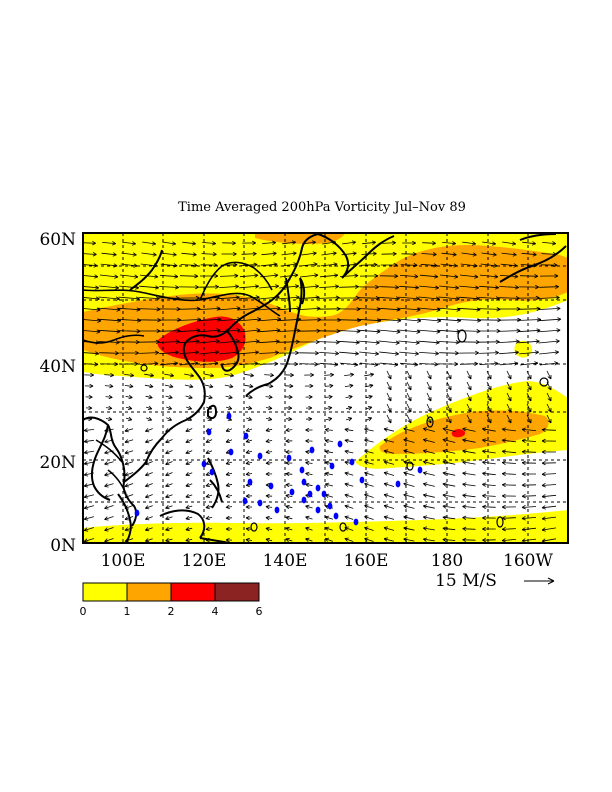 This screenshot has height=792, width=612. Describe the element at coordinates (275, 337) in the screenshot. I see `coastline-japan` at that location.